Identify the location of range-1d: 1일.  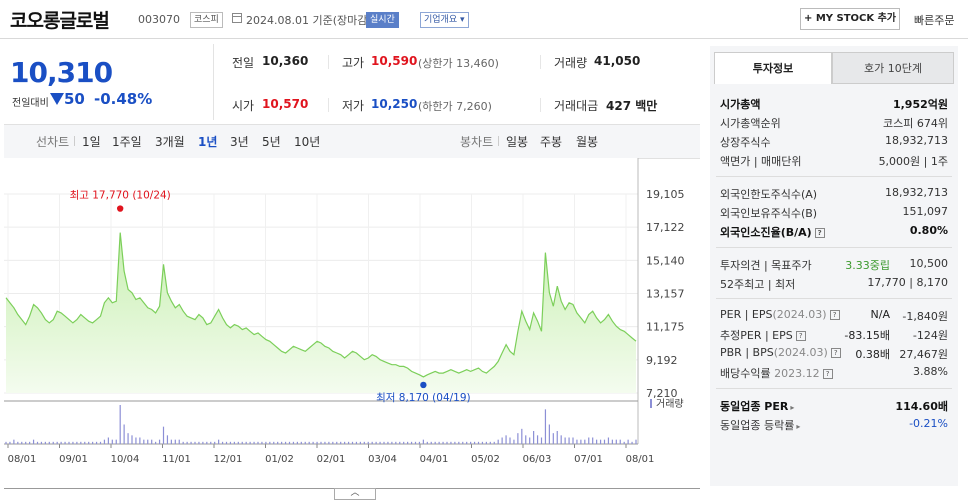
(91, 142).